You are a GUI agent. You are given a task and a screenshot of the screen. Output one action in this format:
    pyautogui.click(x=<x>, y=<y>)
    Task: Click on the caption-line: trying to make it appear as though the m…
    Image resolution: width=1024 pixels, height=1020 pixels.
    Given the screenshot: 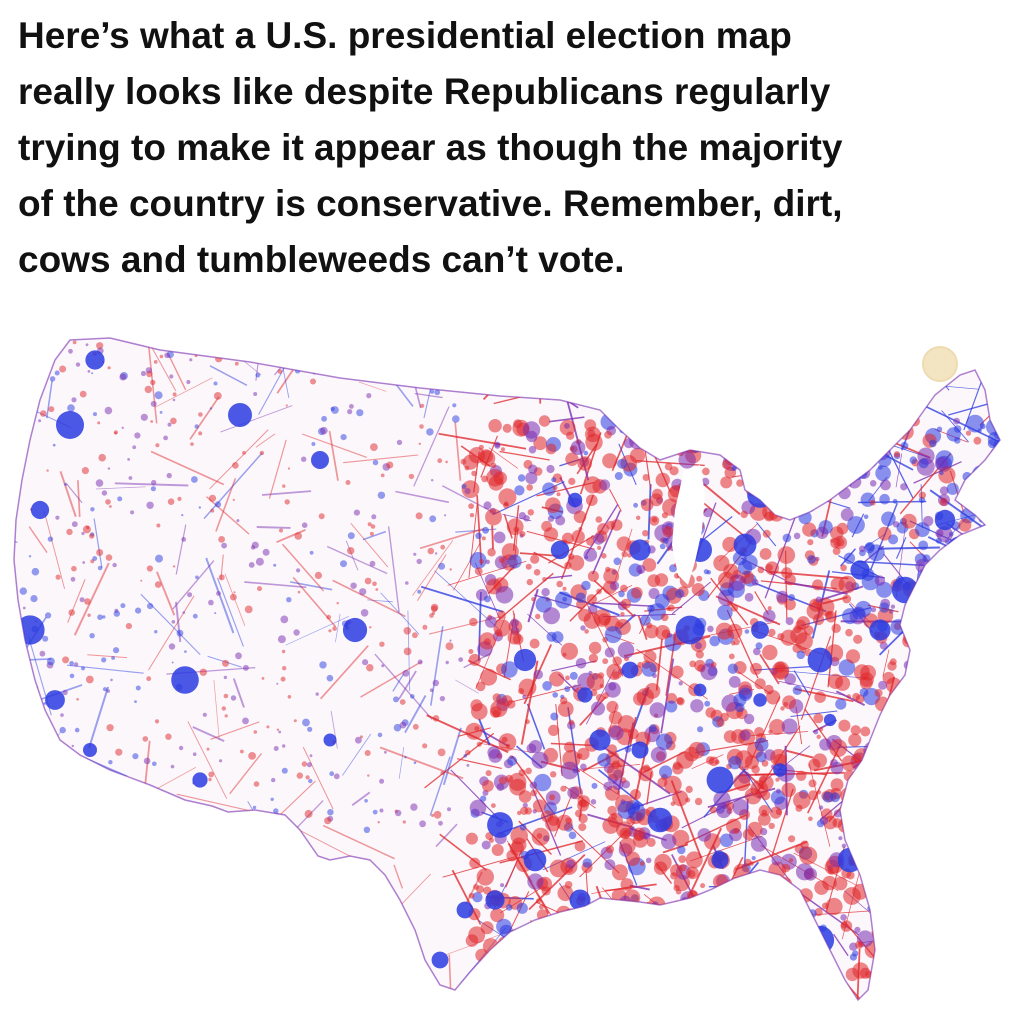 What is the action you would take?
    pyautogui.click(x=430, y=147)
    